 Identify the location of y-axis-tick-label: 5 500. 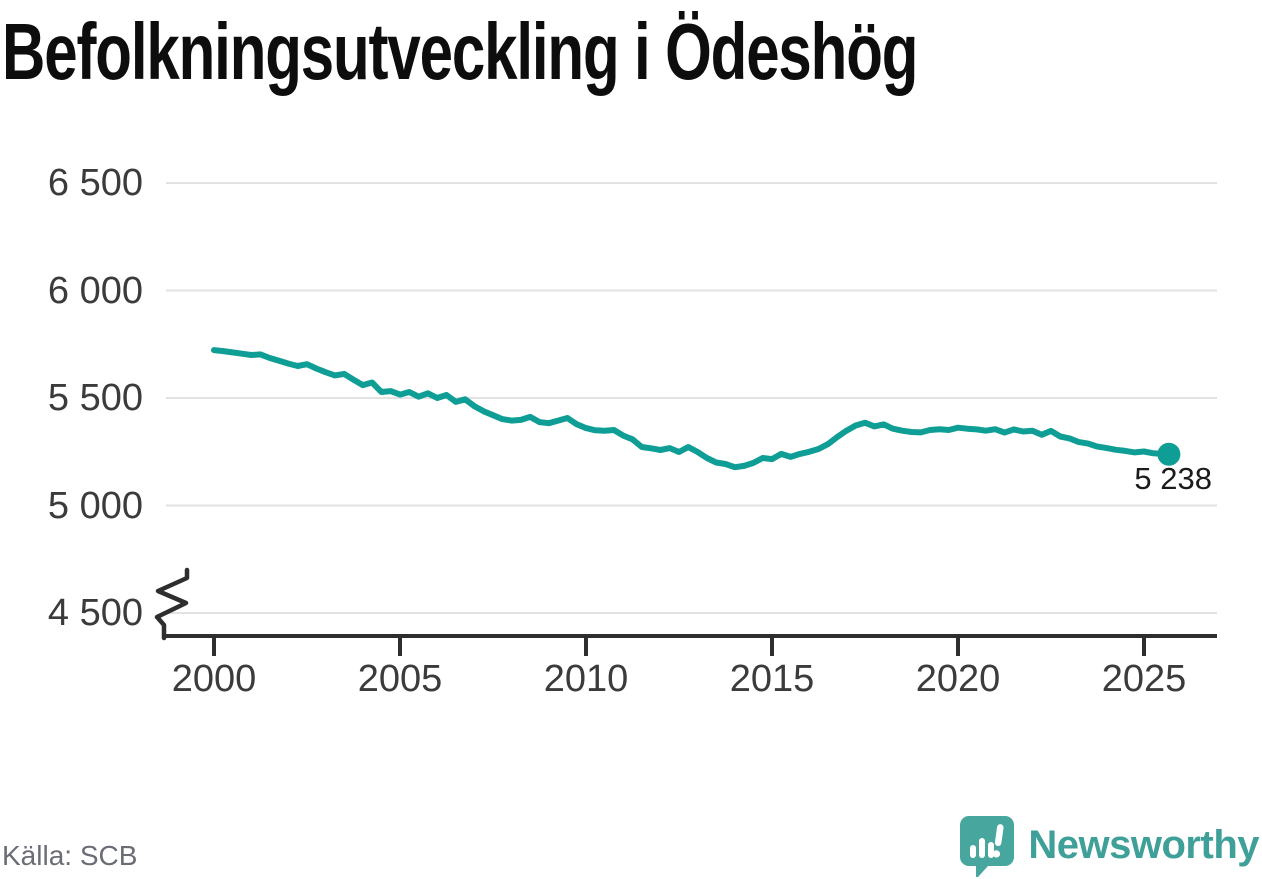
(95, 398).